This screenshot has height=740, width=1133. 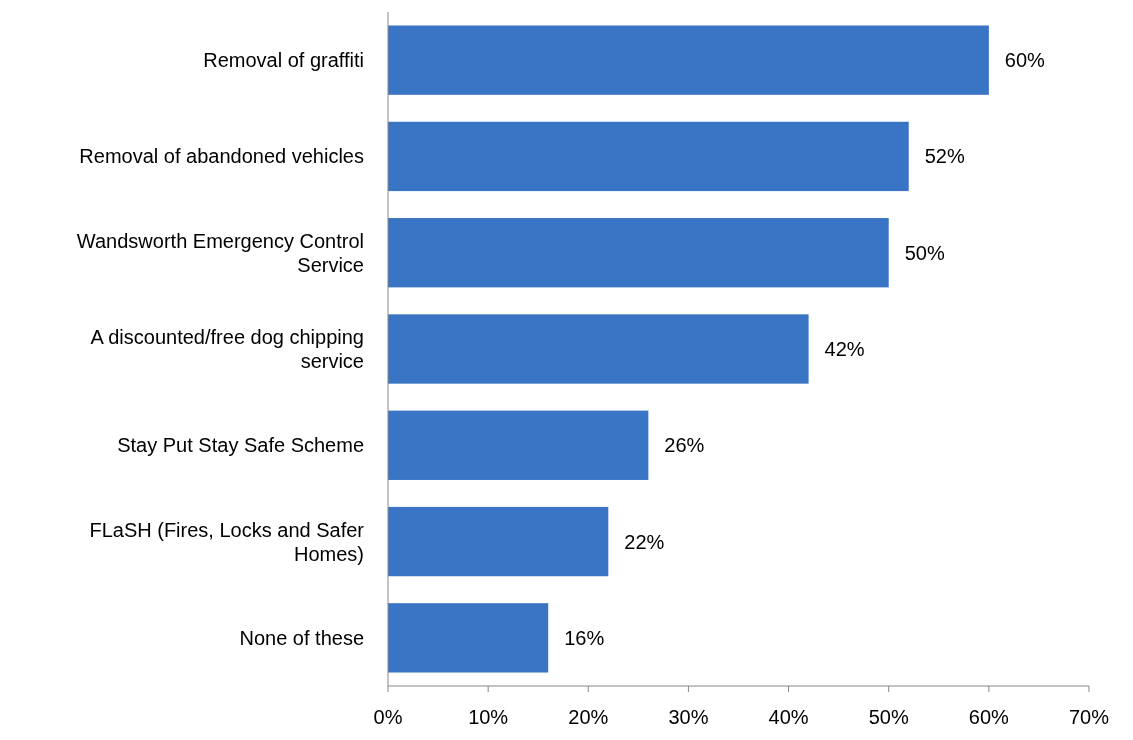 I want to click on data-label: 26%, so click(x=684, y=445).